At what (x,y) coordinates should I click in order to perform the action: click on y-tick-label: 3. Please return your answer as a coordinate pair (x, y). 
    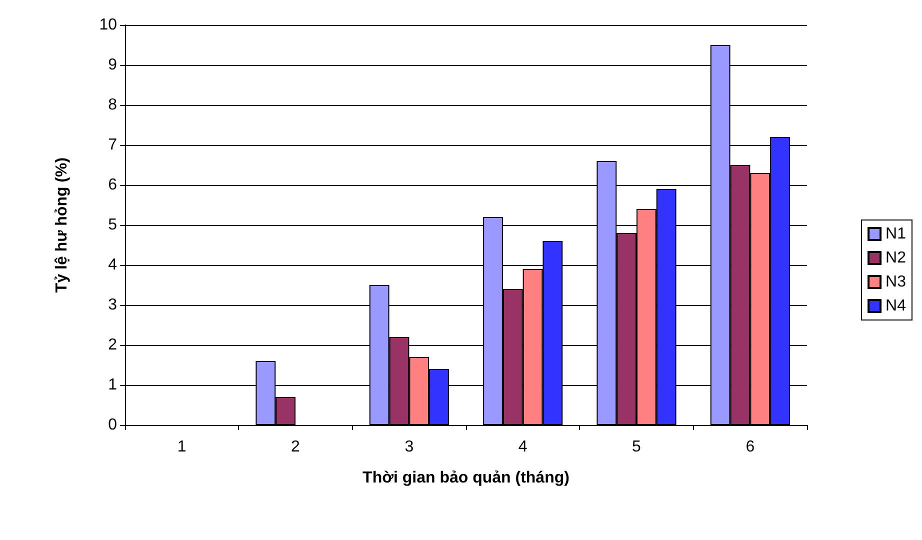
    Looking at the image, I should click on (113, 305).